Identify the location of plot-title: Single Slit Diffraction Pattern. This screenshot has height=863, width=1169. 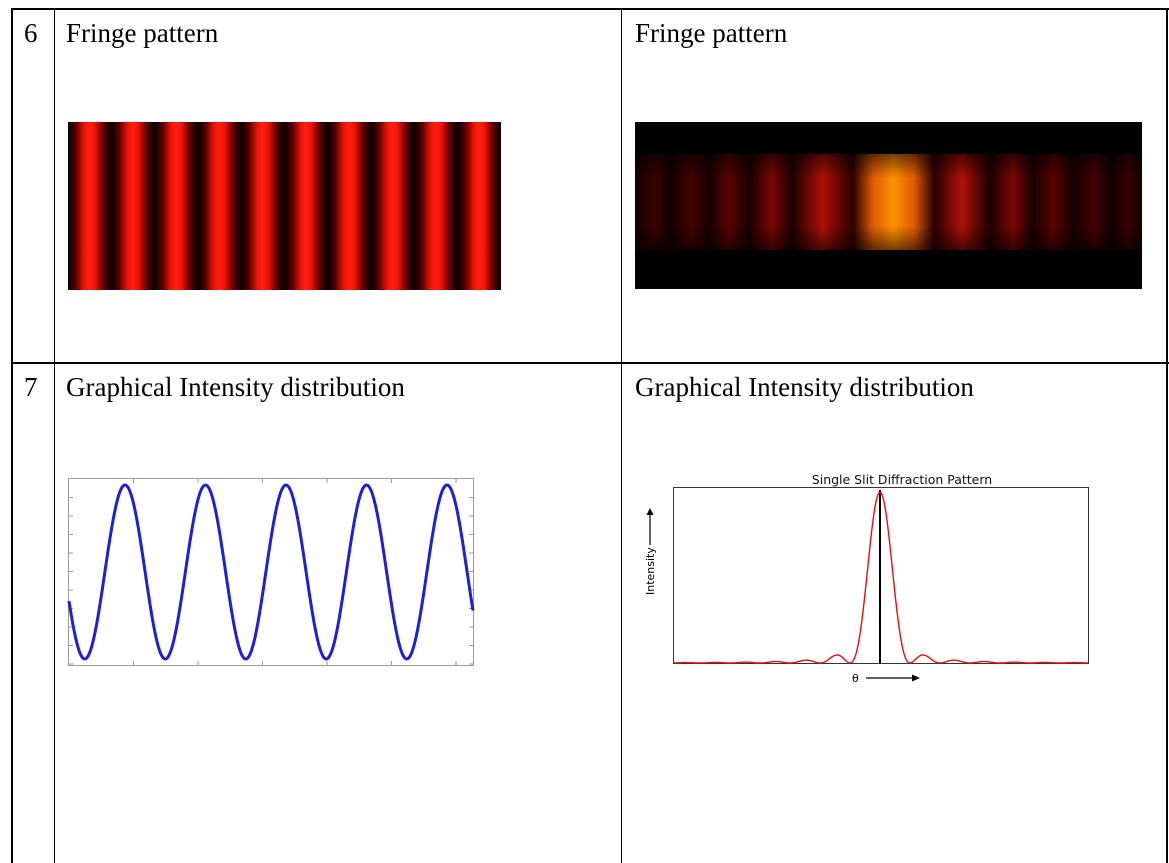
(902, 479).